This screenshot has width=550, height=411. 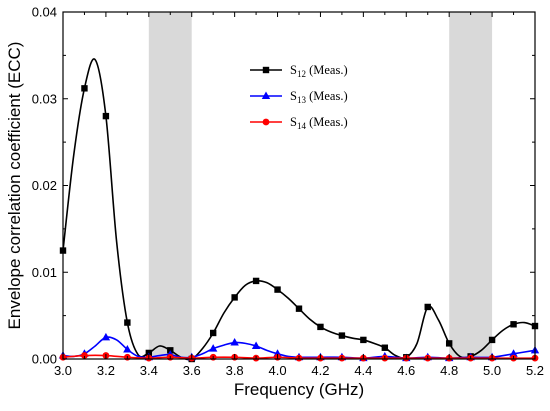 I want to click on x-tick-label-4: 3.8, so click(x=235, y=370).